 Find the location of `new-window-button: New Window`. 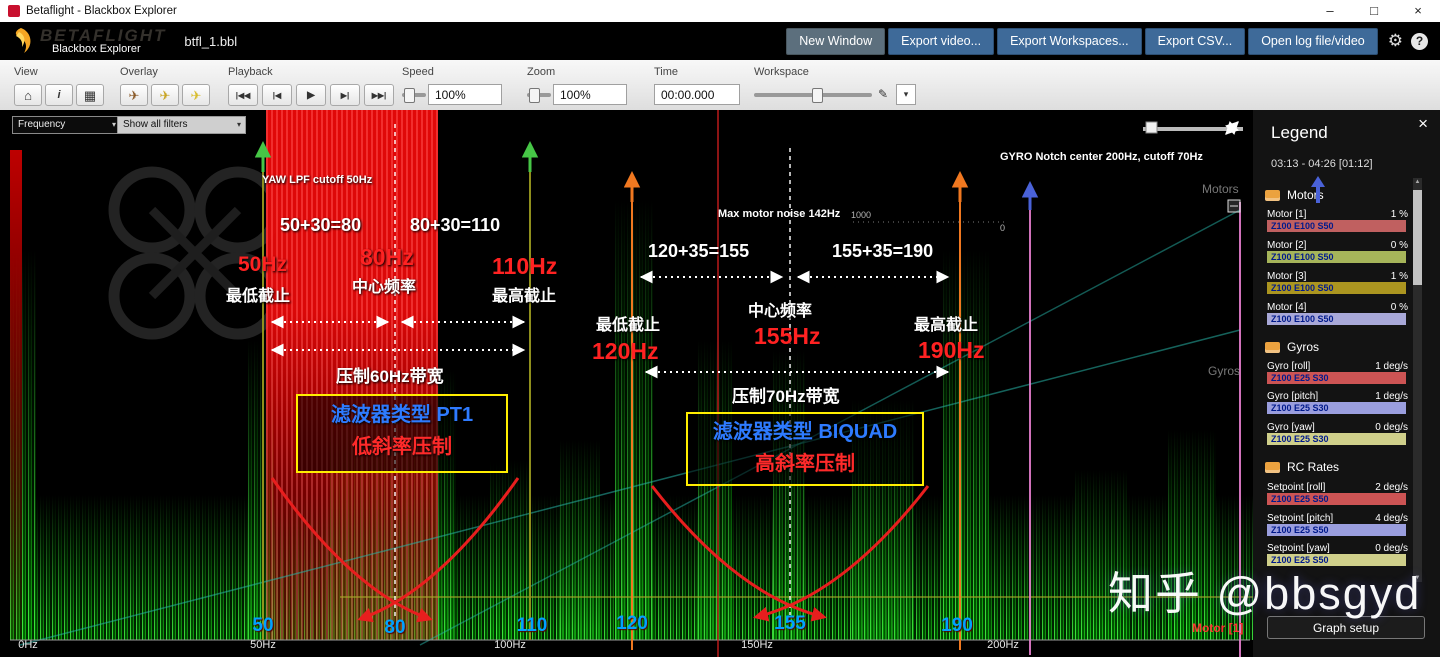

new-window-button: New Window is located at coordinates (836, 41).